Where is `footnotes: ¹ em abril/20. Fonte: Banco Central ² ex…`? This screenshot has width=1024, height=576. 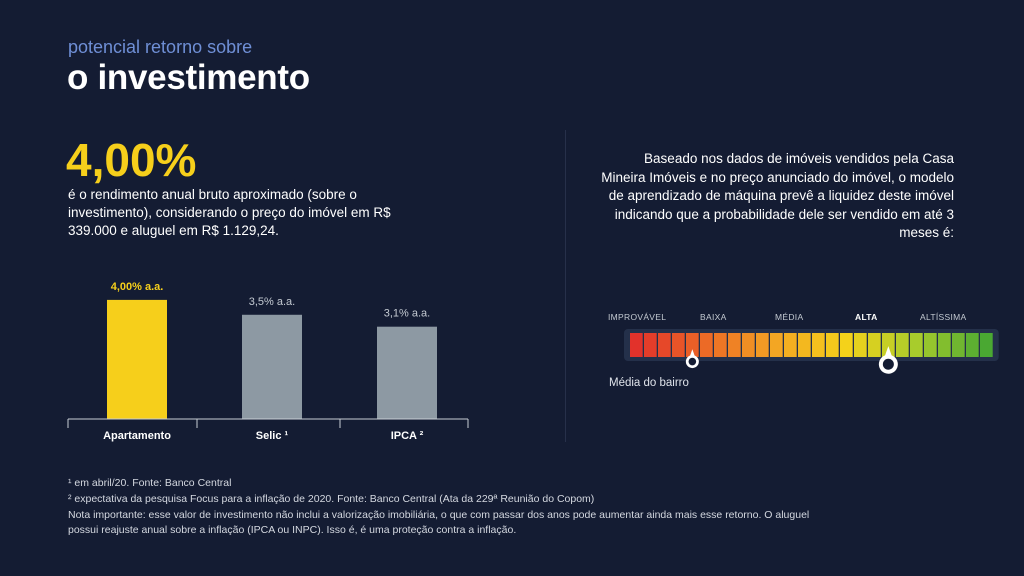 footnotes: ¹ em abril/20. Fonte: Banco Central ² ex… is located at coordinates (448, 507).